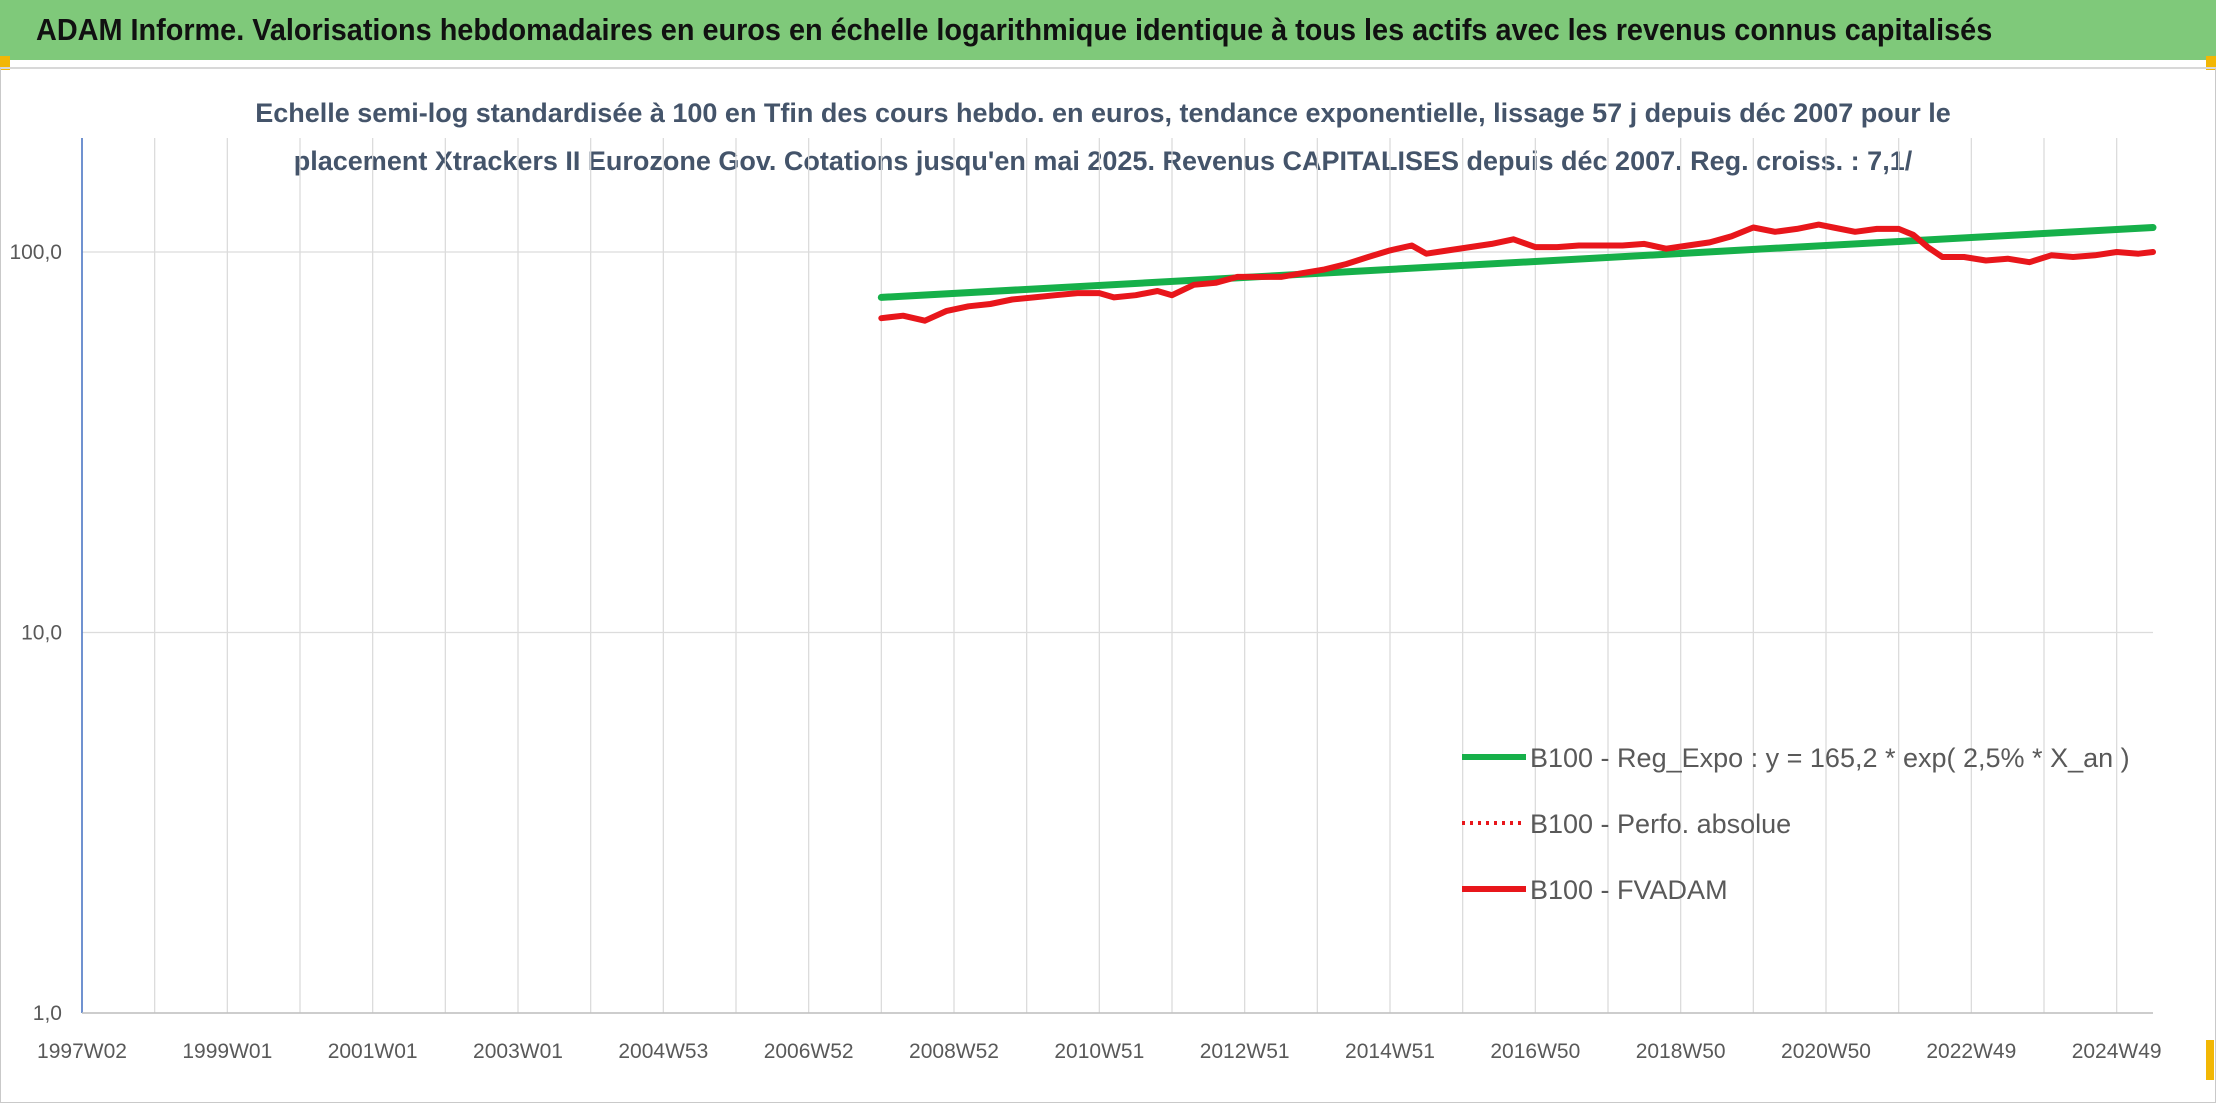 This screenshot has height=1103, width=2216. Describe the element at coordinates (1390, 1051) in the screenshot. I see `x-tick-label: 2014W51` at that location.